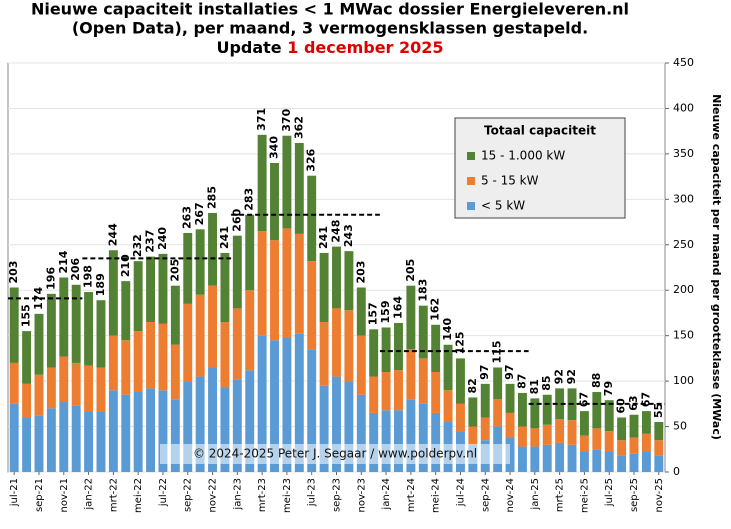 The image size is (731, 529). What do you see at coordinates (436, 495) in the screenshot?
I see `x-tick-label: mei-24` at bounding box center [436, 495].